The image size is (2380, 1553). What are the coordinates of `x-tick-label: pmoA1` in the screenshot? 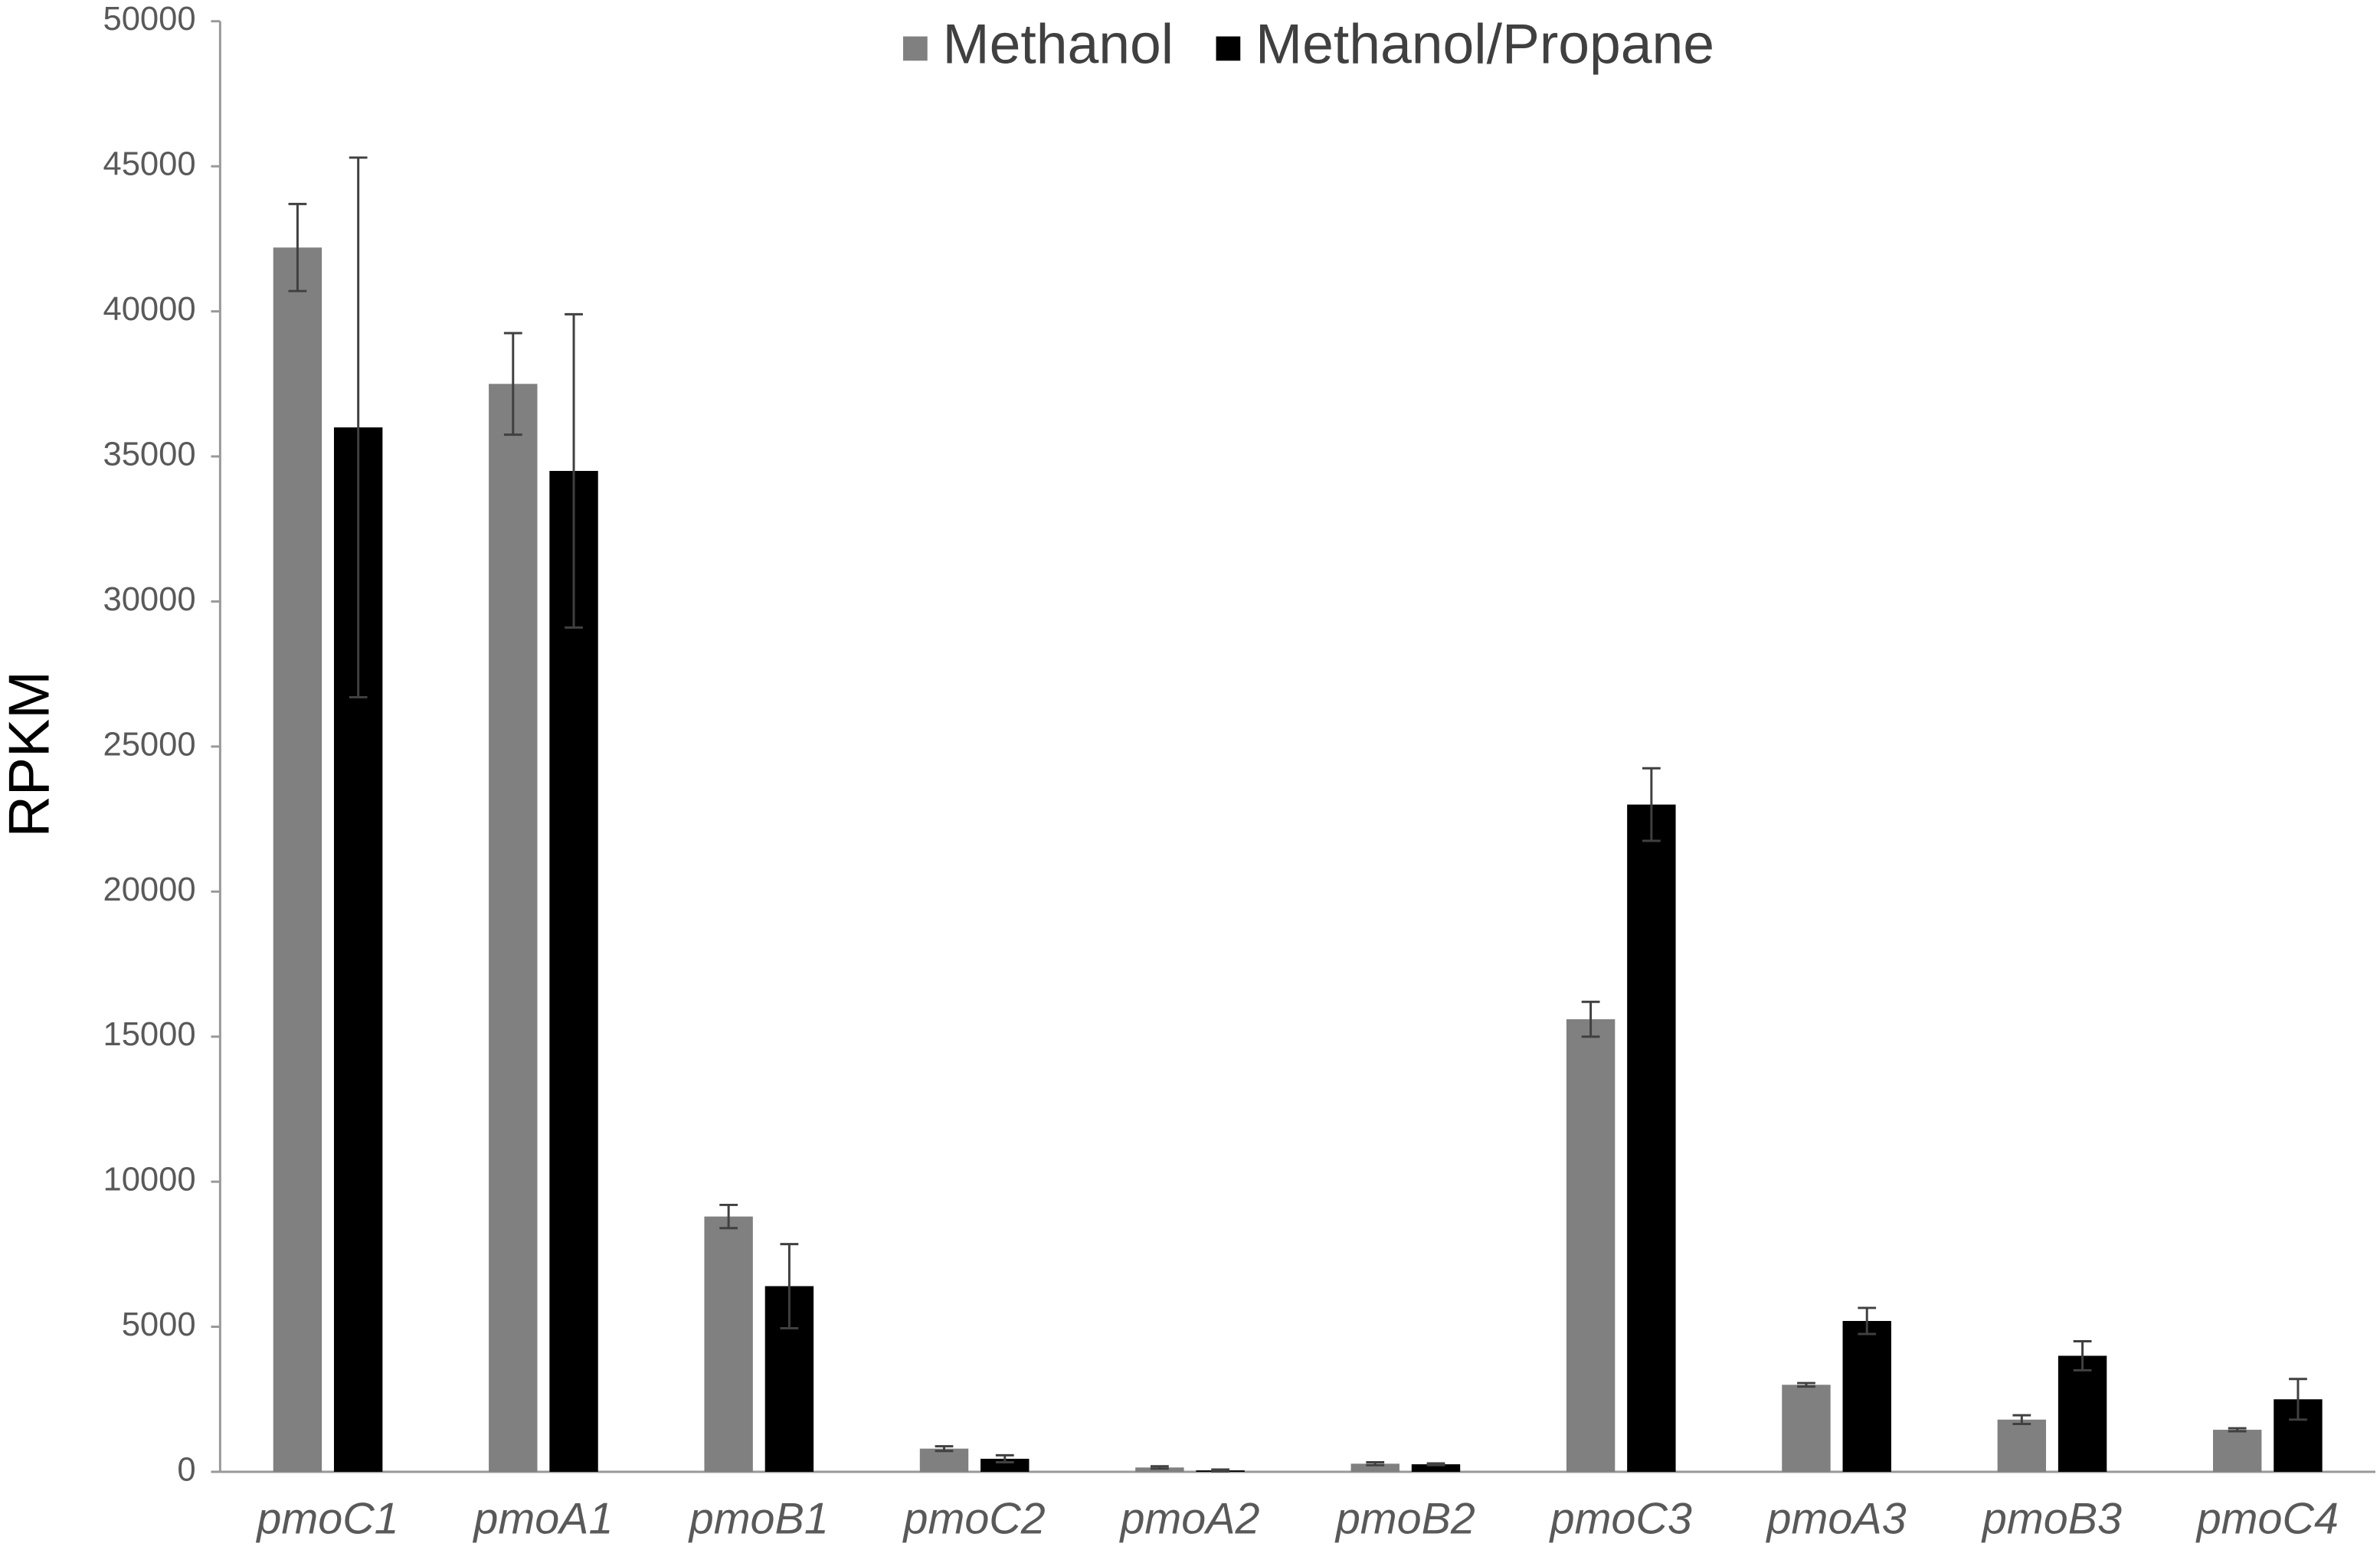 It's located at (542, 1519).